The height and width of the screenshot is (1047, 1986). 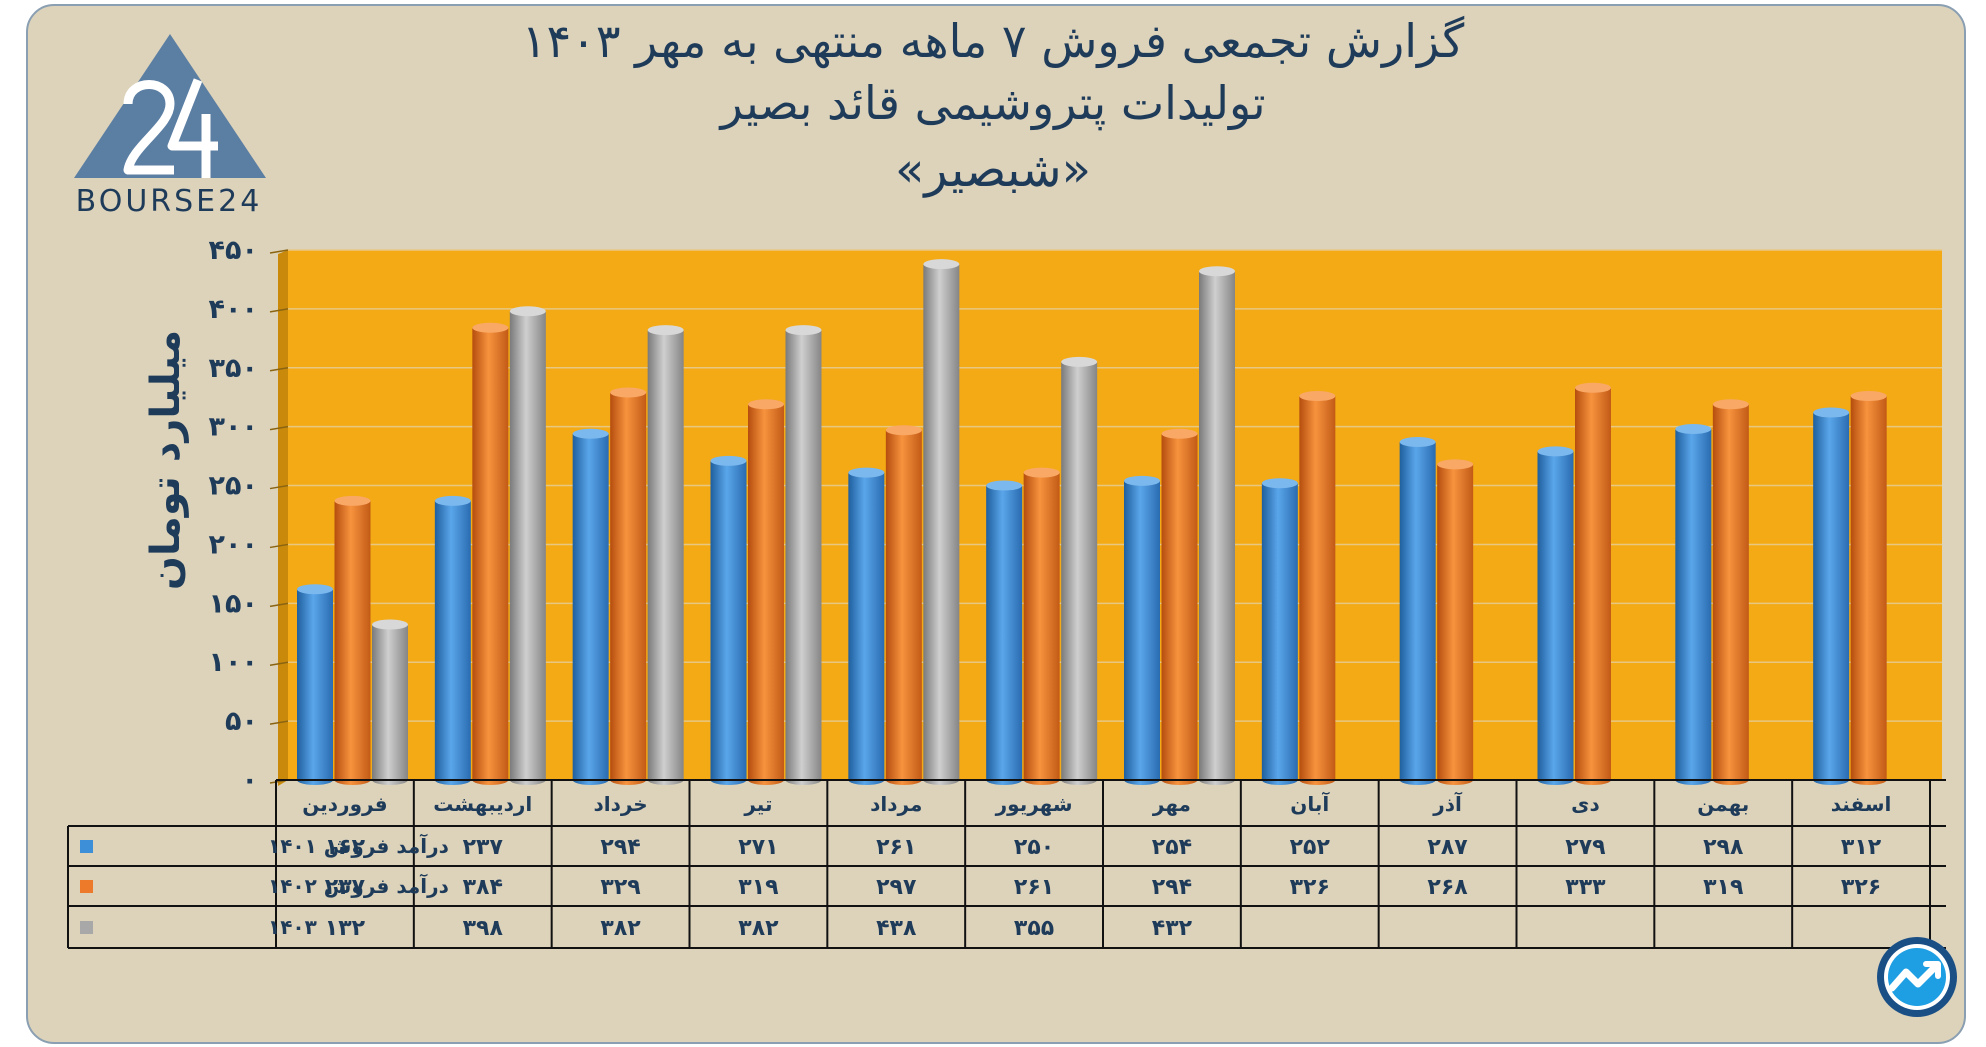 What do you see at coordinates (1172, 928) in the screenshot?
I see `data-label: ۴۳۲` at bounding box center [1172, 928].